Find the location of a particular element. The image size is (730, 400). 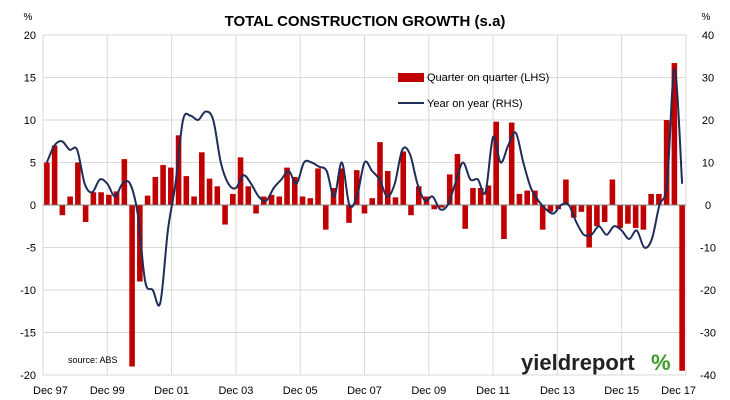

legend-label-year-on-year: Year on year (RHS) is located at coordinates (475, 104).